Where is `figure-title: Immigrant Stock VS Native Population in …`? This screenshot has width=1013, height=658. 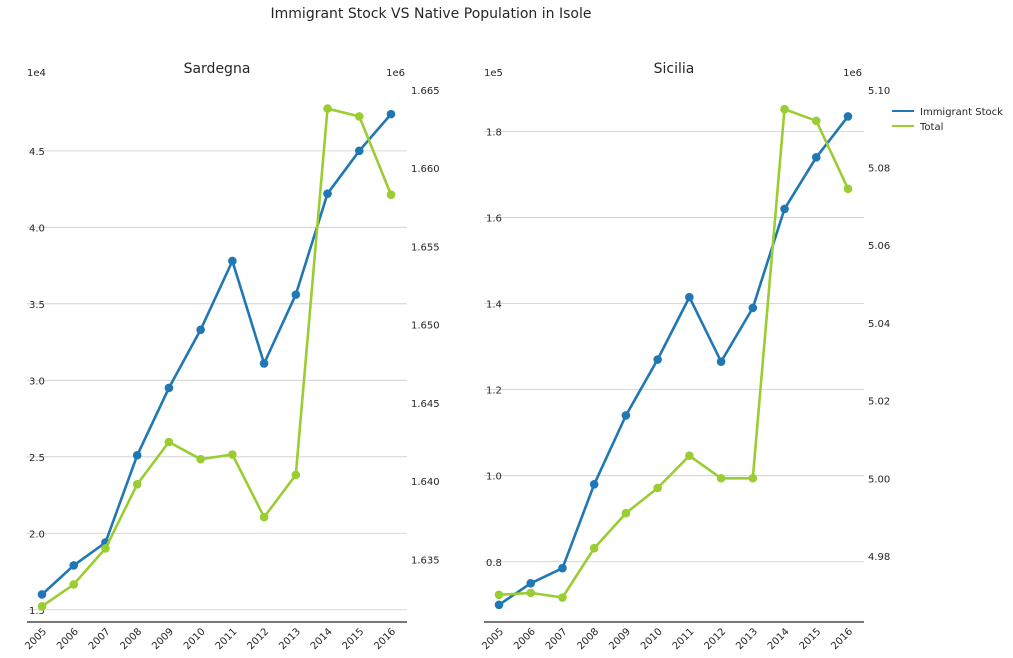
figure-title: Immigrant Stock VS Native Population in … is located at coordinates (431, 14).